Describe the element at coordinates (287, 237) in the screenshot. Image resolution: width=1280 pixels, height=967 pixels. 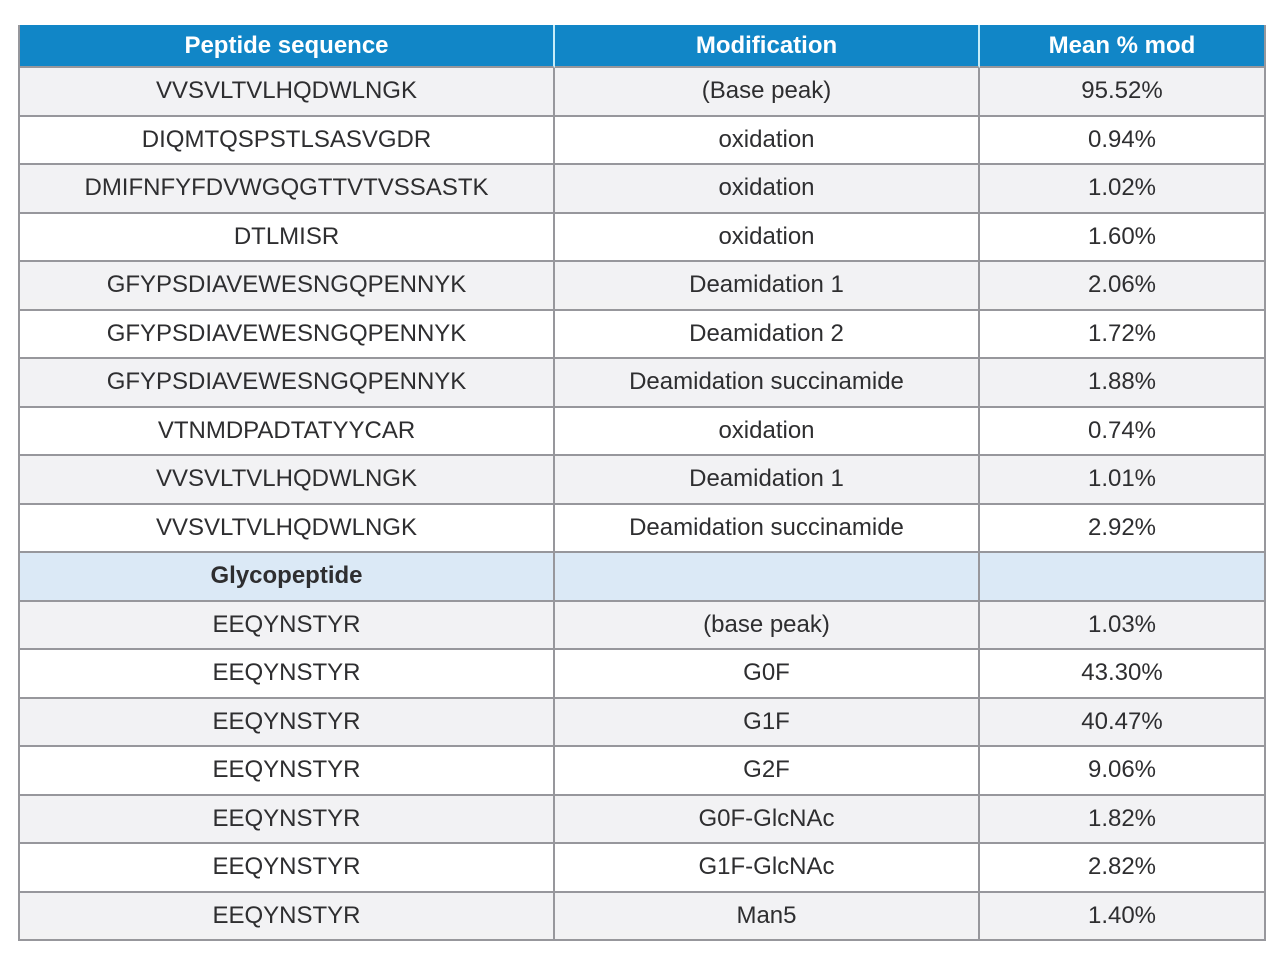
I see `peptide-sequence-cell: DTLMISR` at that location.